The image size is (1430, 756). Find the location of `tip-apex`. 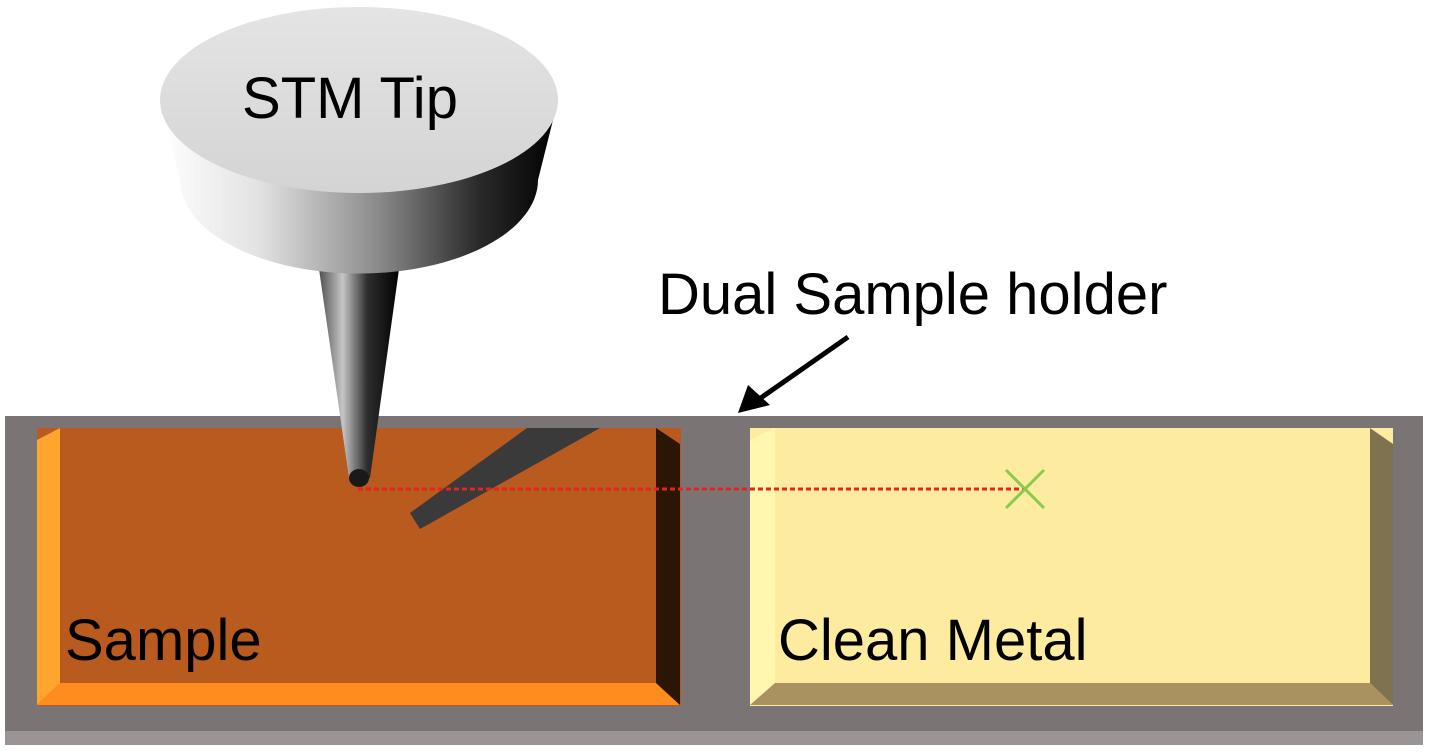

tip-apex is located at coordinates (359, 478).